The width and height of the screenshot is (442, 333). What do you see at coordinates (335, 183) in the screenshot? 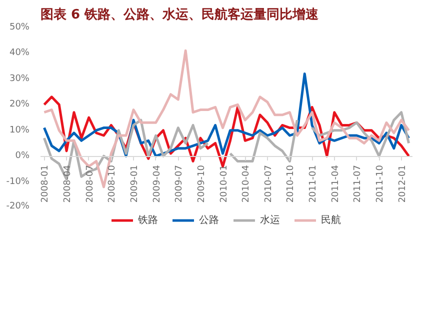
I see `x-tick-label: 2011-04` at bounding box center [335, 183].